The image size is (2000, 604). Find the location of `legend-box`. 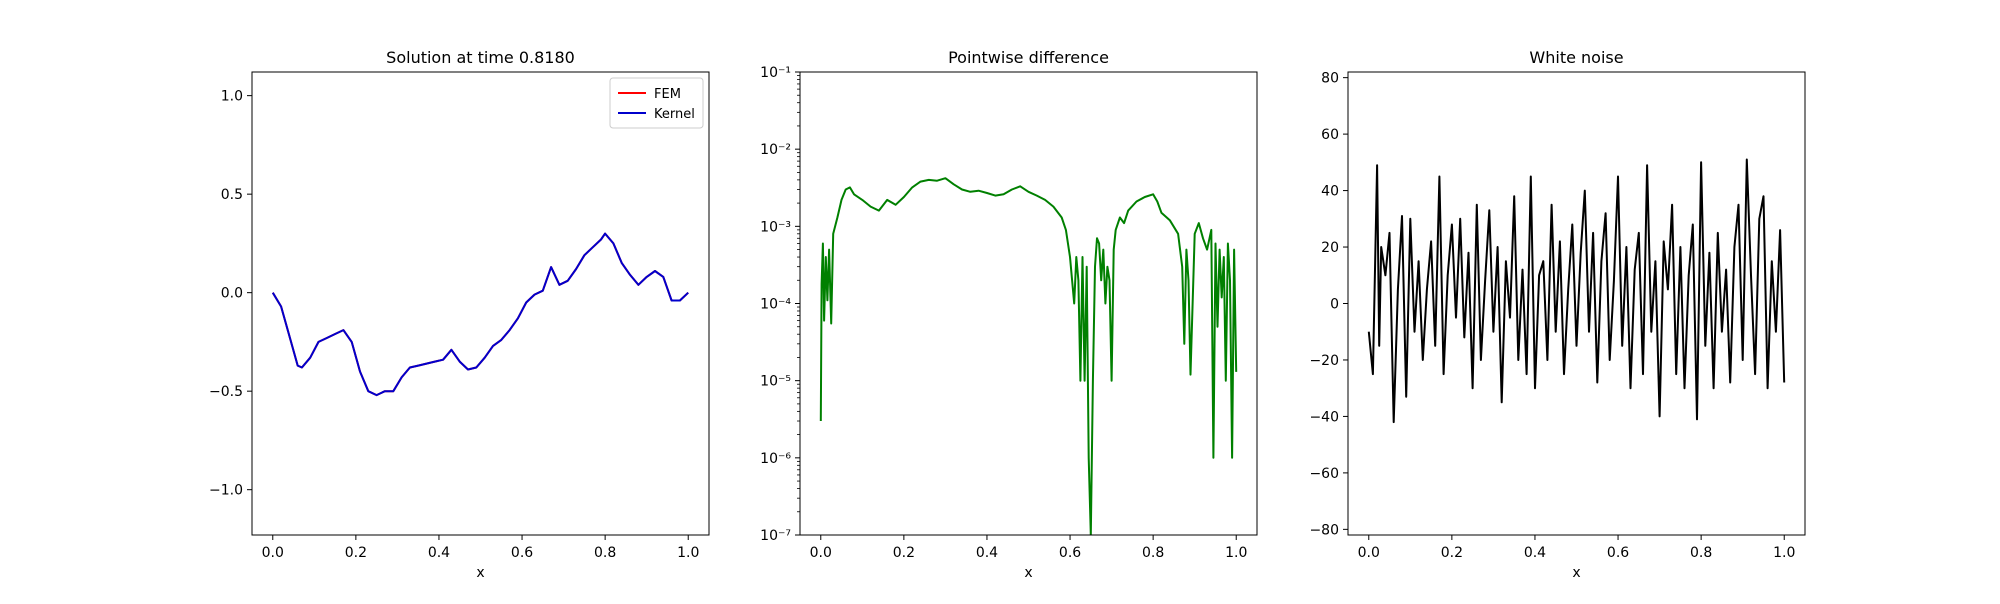

legend-box is located at coordinates (656, 103).